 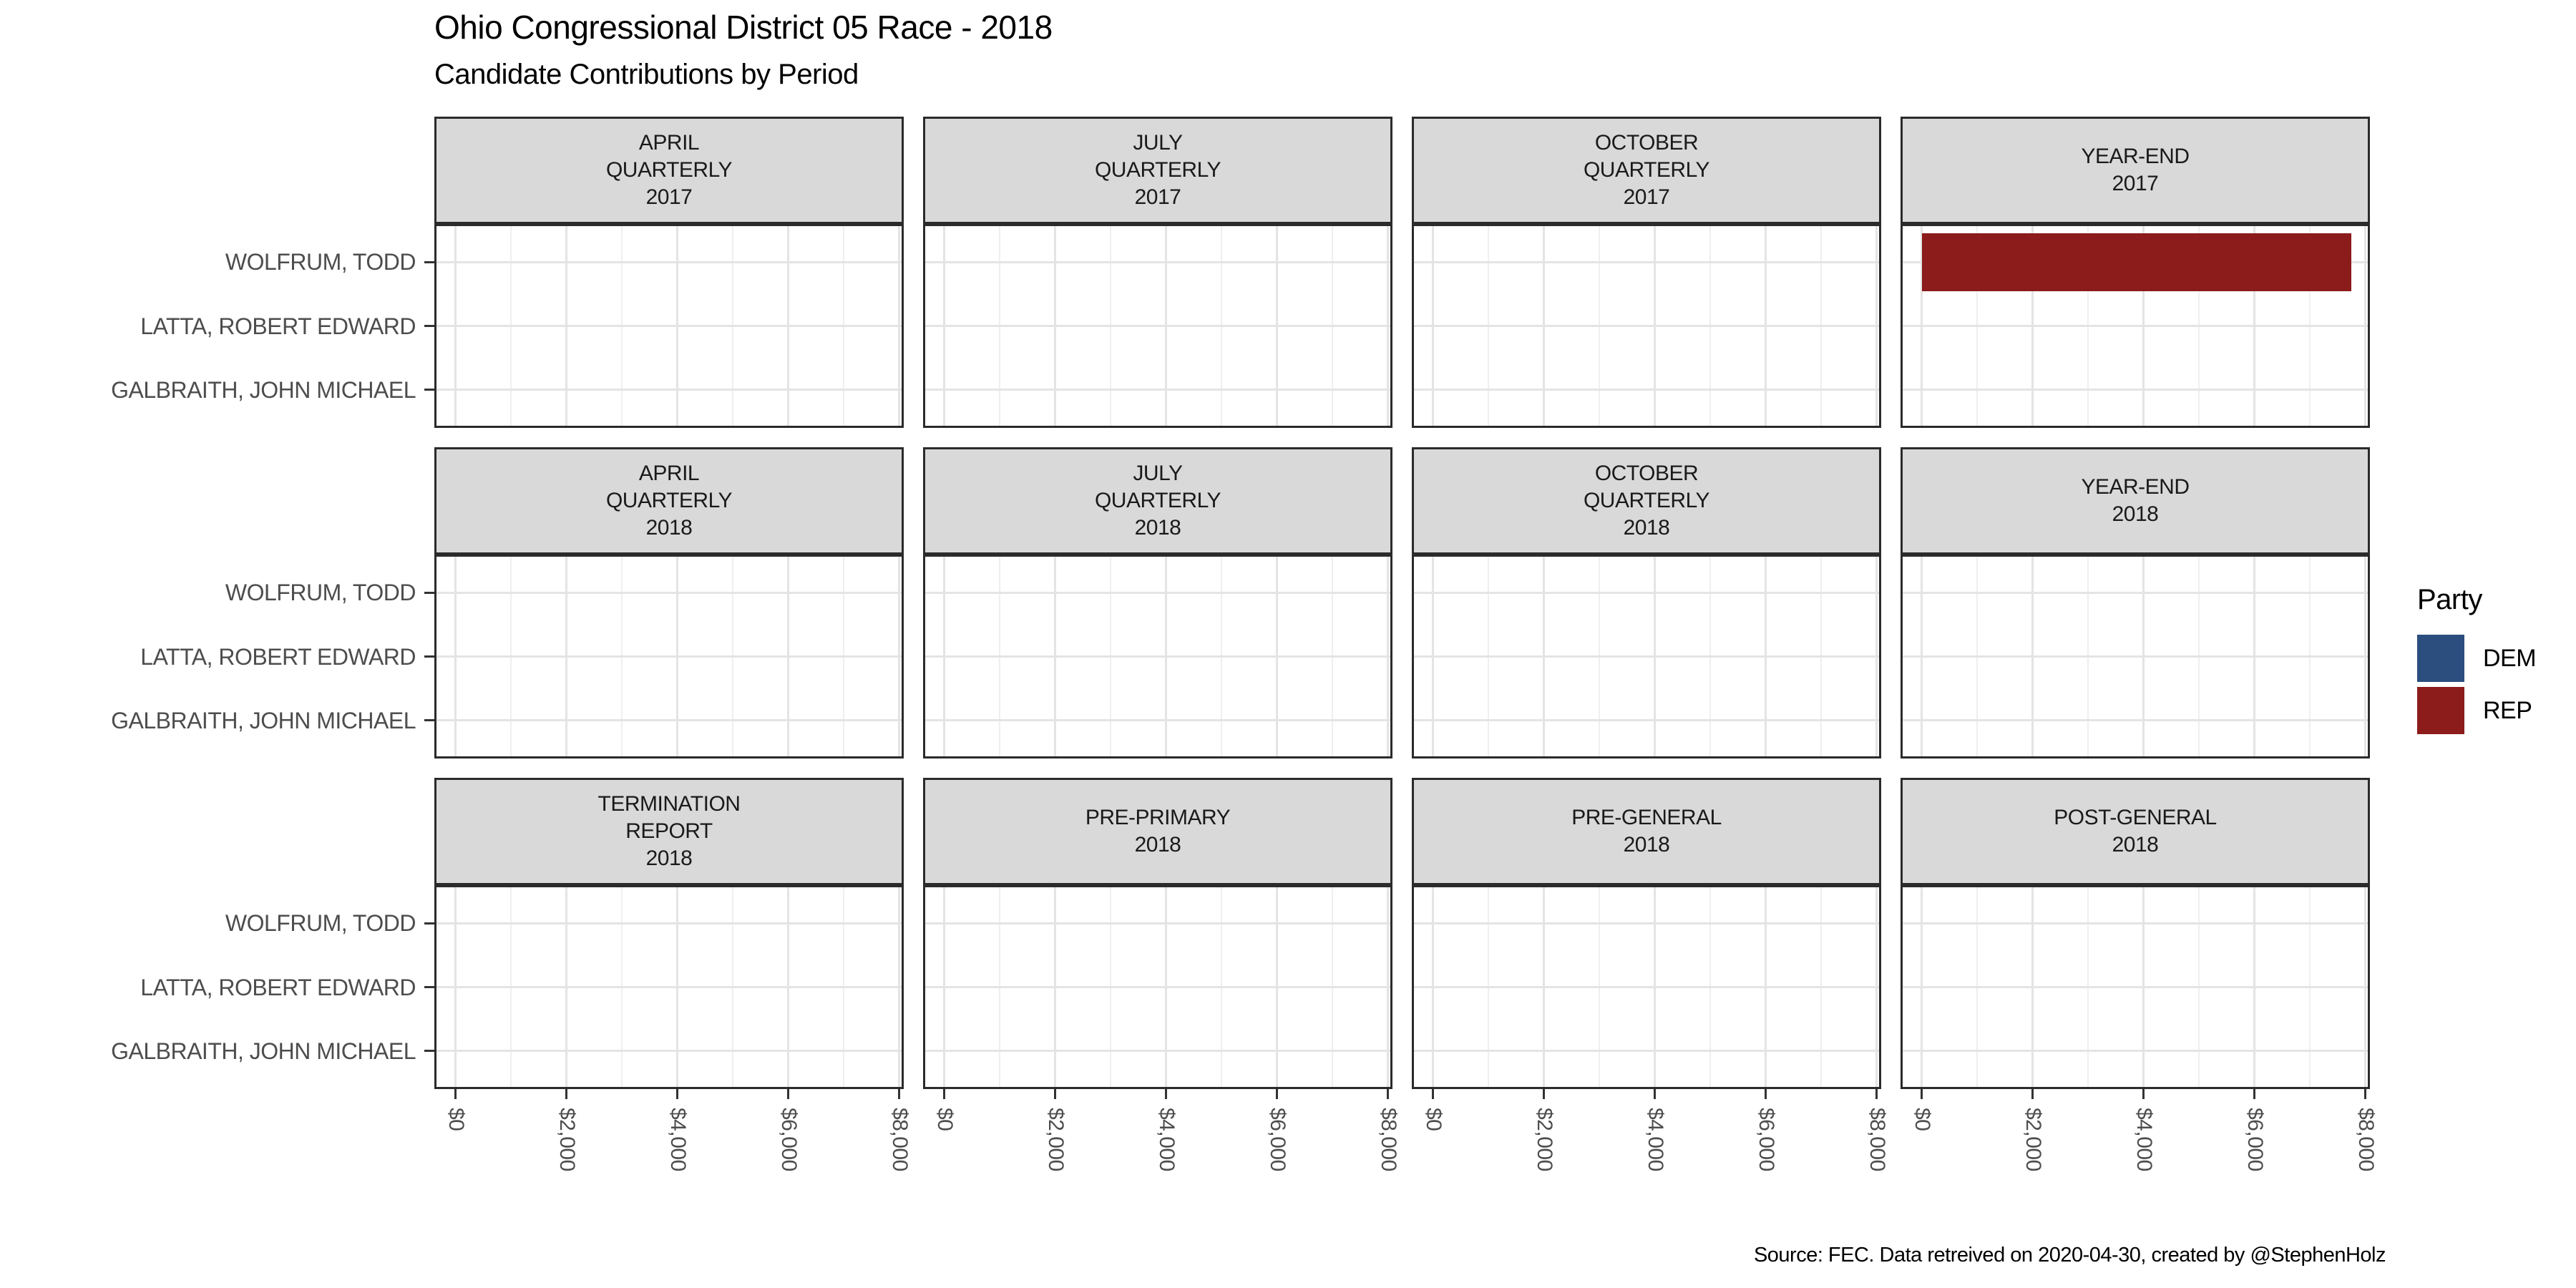 I want to click on facet-strip-label-line: OCTOBER, so click(x=1646, y=473).